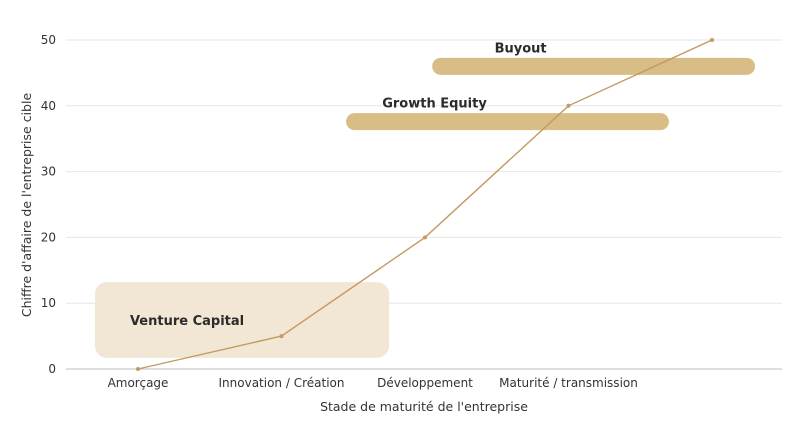 This screenshot has width=800, height=432. I want to click on y-tick-label: 30, so click(48, 172).